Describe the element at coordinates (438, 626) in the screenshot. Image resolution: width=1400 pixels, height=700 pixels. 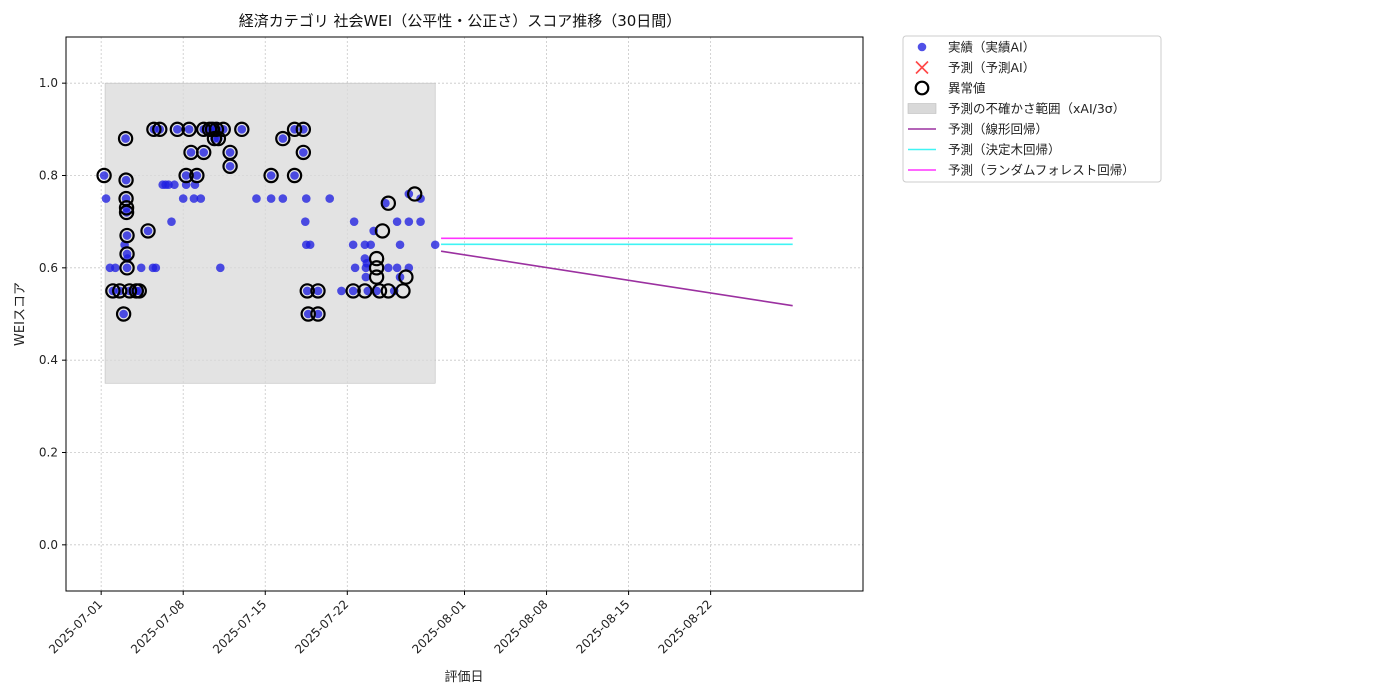
I see `x-tick-label: 2025-08-01` at that location.